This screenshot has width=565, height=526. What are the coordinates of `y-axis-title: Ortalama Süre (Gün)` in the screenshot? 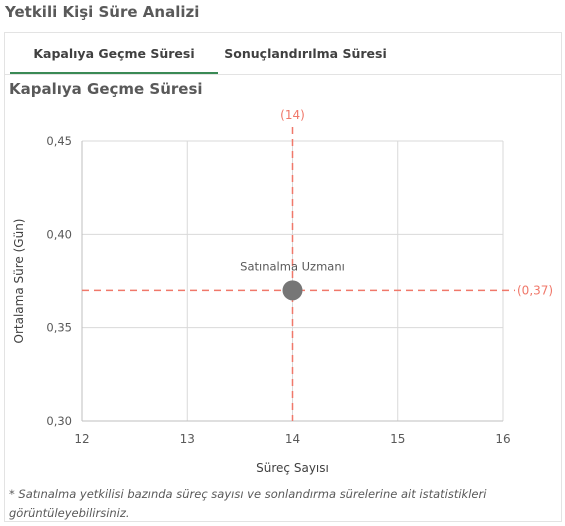 It's located at (19, 281).